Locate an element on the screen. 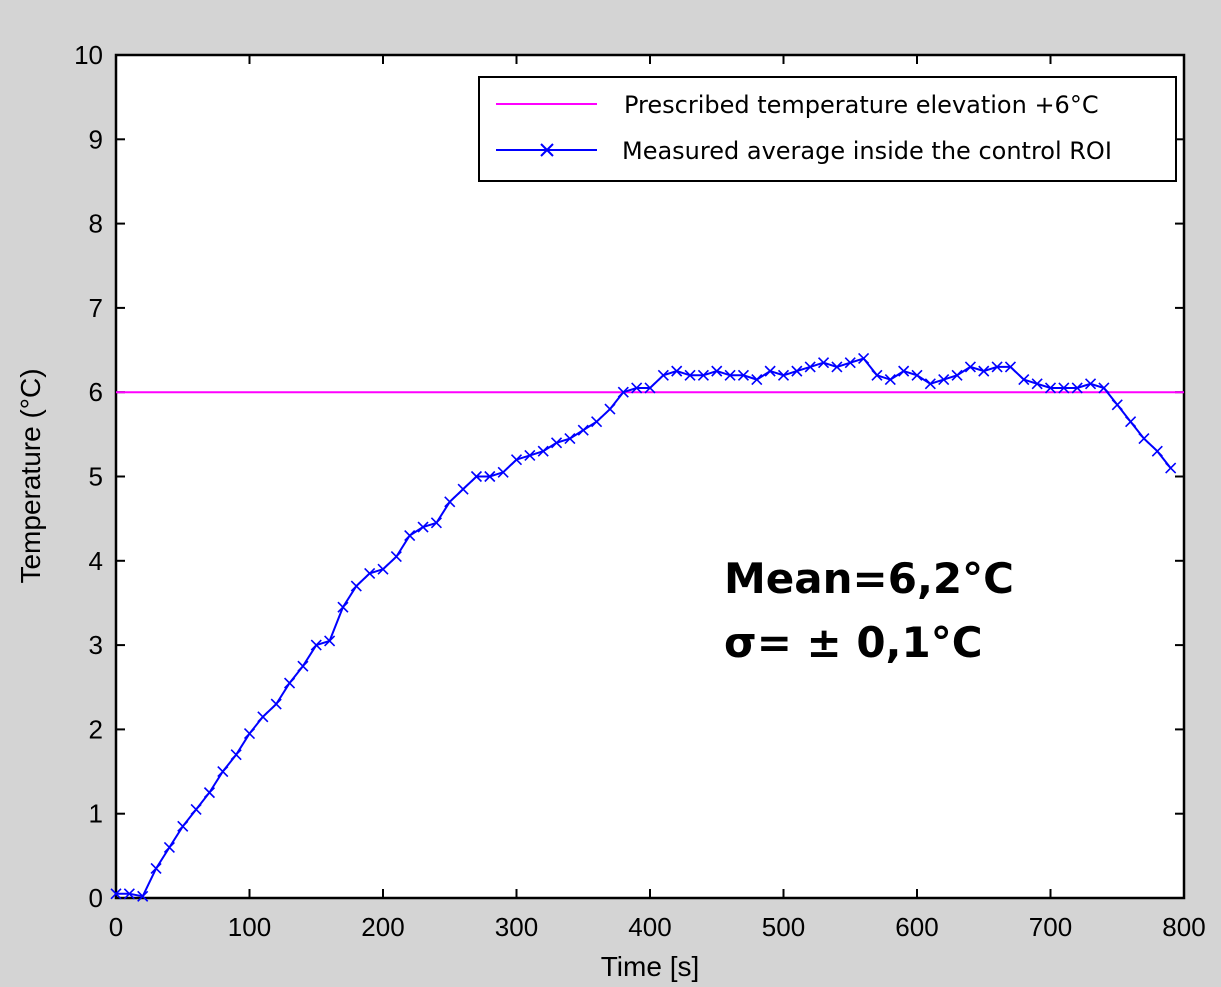 The width and height of the screenshot is (1221, 987). sigma-annotation: σ= ± 0,1°C is located at coordinates (853, 642).